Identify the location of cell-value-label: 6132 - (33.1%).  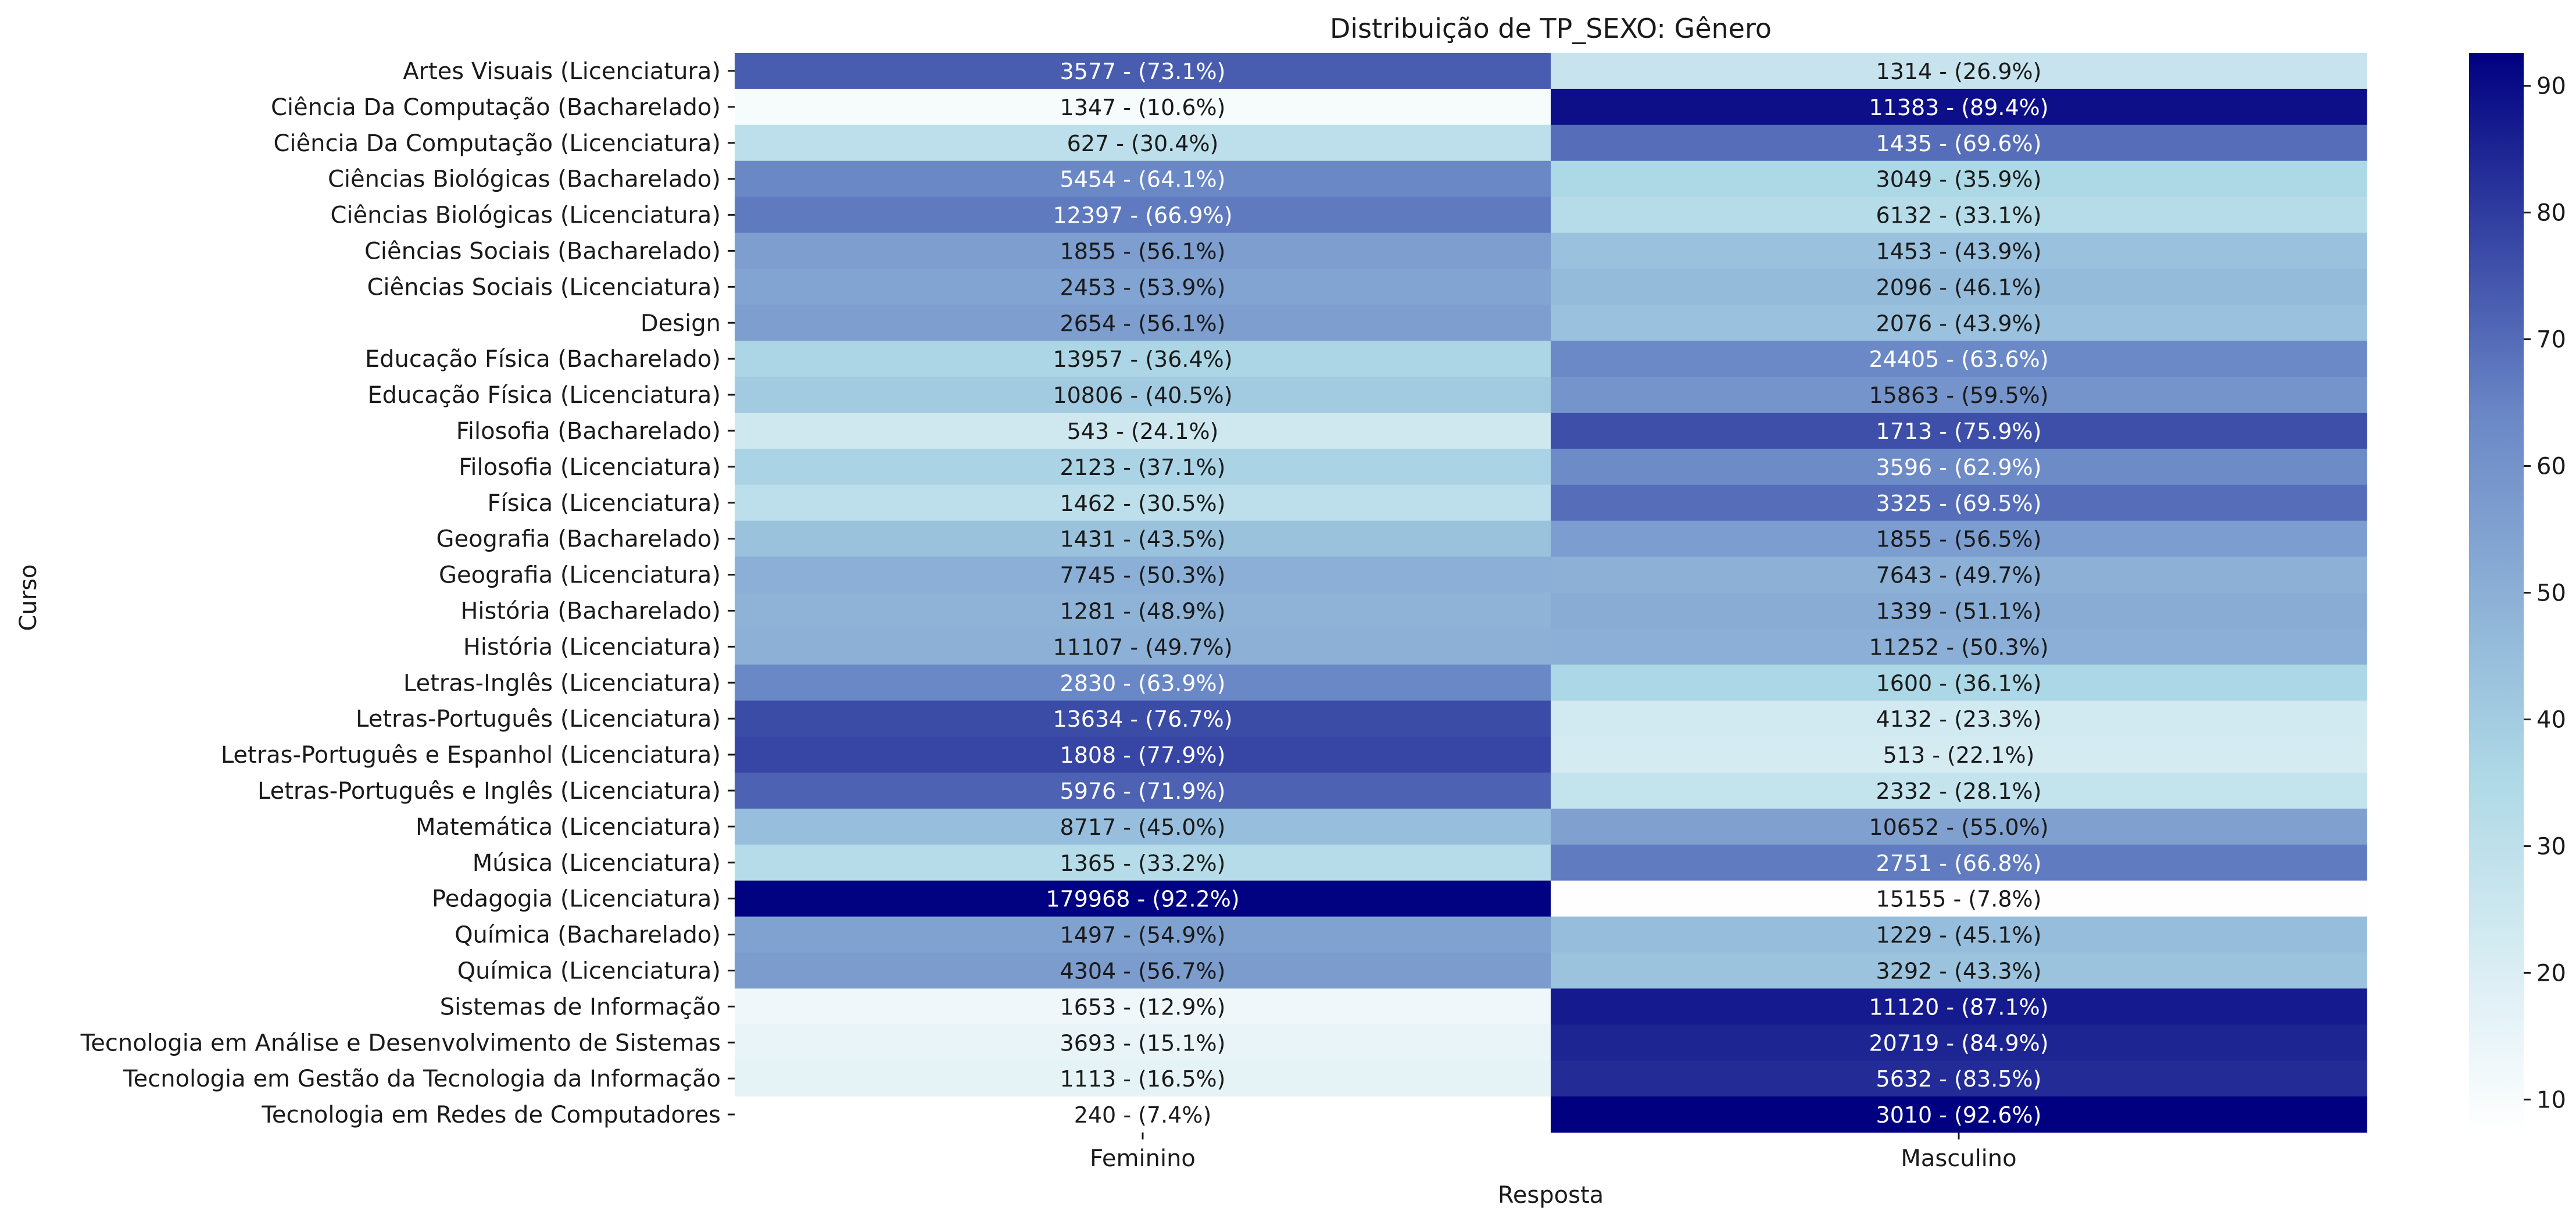
(1959, 216).